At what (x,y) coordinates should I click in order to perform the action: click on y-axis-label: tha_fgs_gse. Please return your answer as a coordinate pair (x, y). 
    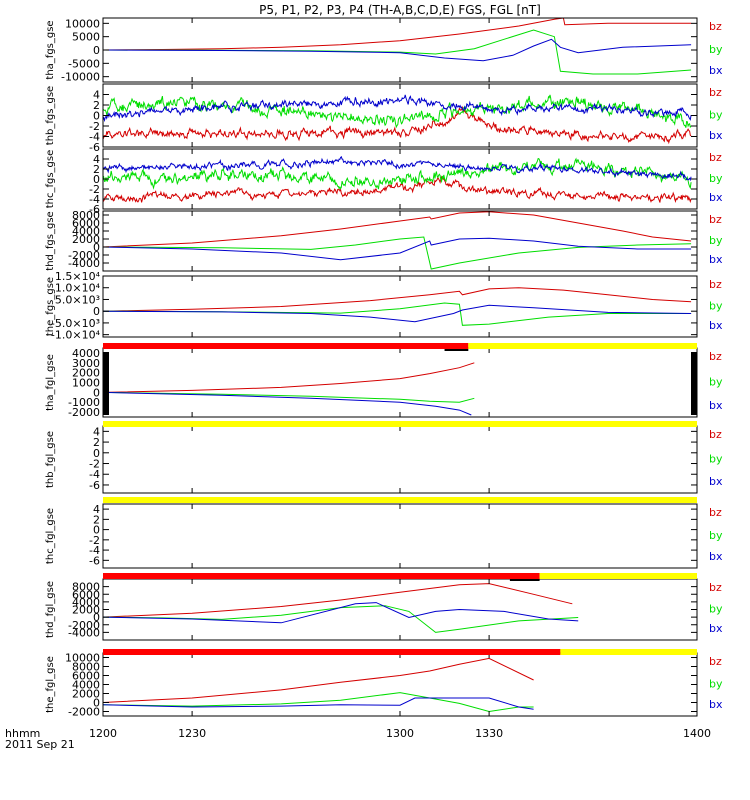
    Looking at the image, I should click on (50, 49).